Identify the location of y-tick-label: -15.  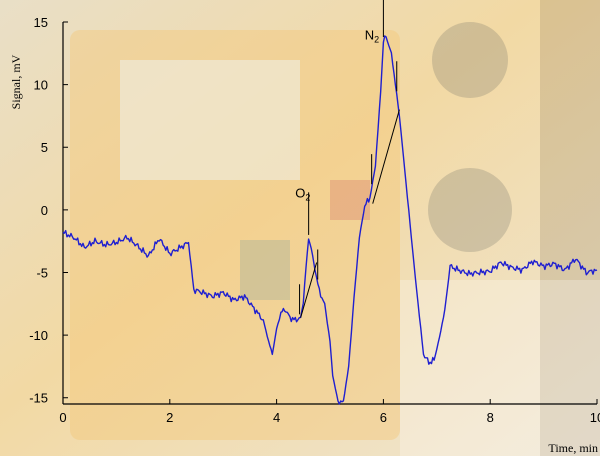
(38, 398).